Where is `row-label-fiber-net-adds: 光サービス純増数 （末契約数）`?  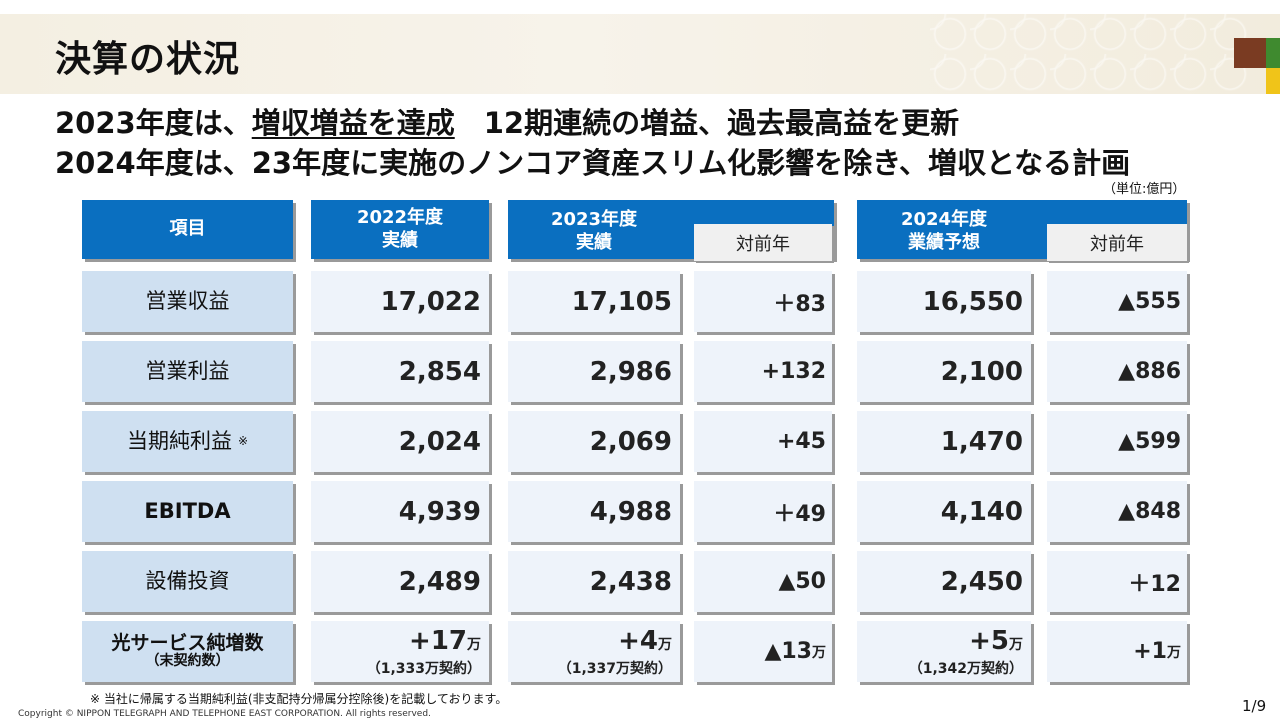
row-label-fiber-net-adds: 光サービス純増数 （末契約数） is located at coordinates (187, 651).